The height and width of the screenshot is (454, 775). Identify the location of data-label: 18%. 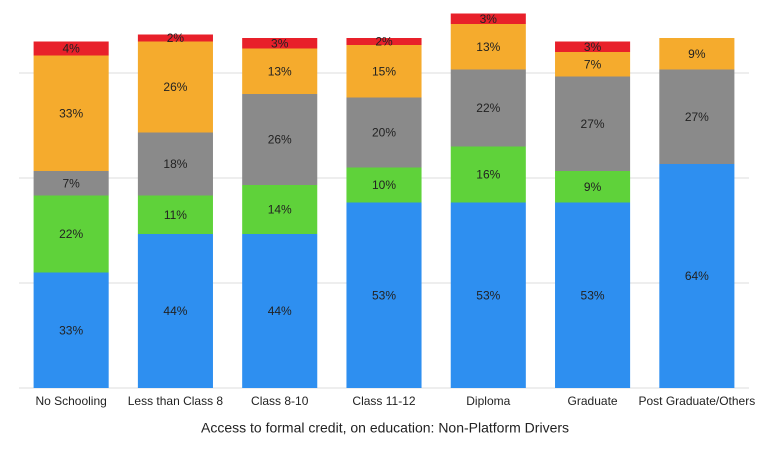
(175, 164).